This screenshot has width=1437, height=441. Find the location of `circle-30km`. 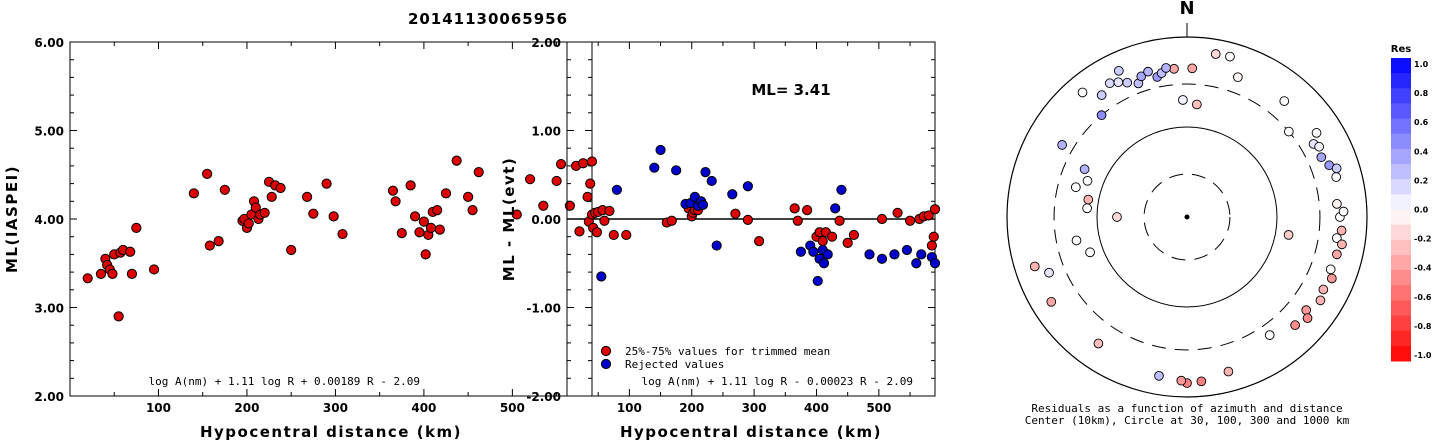

circle-30km is located at coordinates (1187, 217).